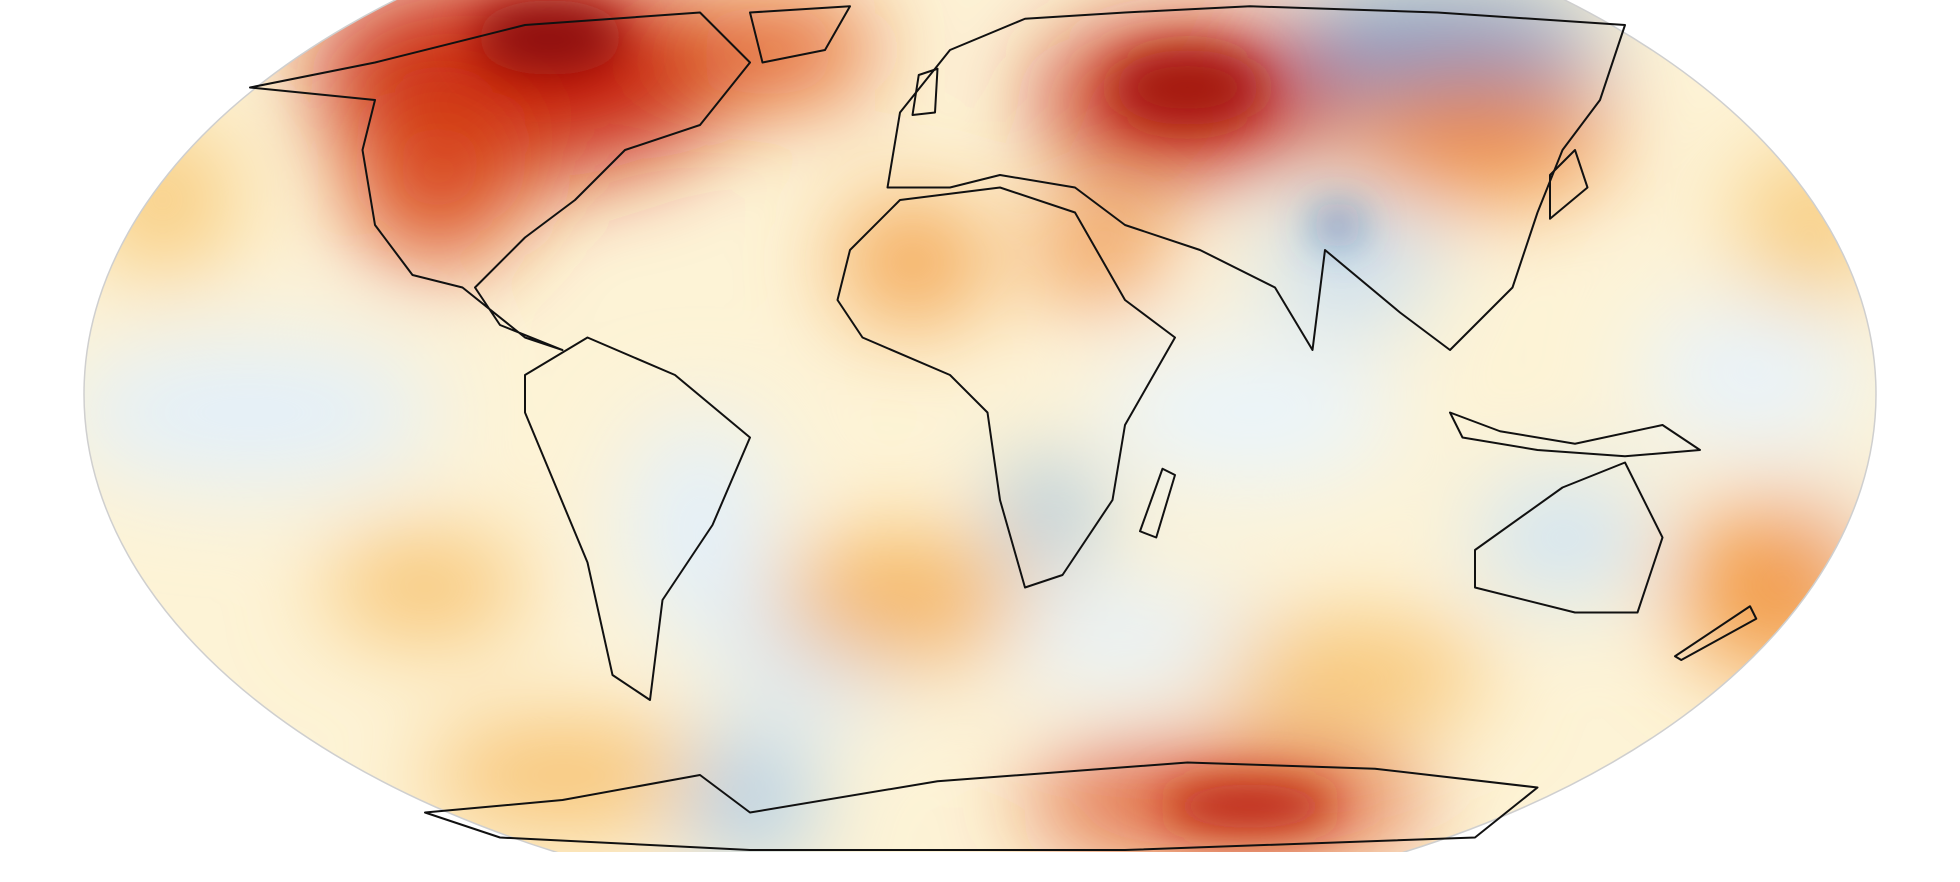 This screenshot has height=882, width=1960. What do you see at coordinates (1157, 503) in the screenshot?
I see `madagascar` at bounding box center [1157, 503].